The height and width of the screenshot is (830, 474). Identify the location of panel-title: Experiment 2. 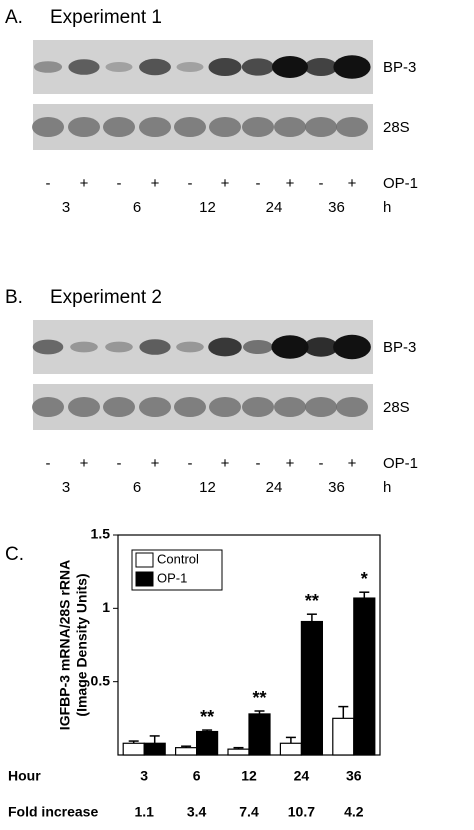
(106, 297).